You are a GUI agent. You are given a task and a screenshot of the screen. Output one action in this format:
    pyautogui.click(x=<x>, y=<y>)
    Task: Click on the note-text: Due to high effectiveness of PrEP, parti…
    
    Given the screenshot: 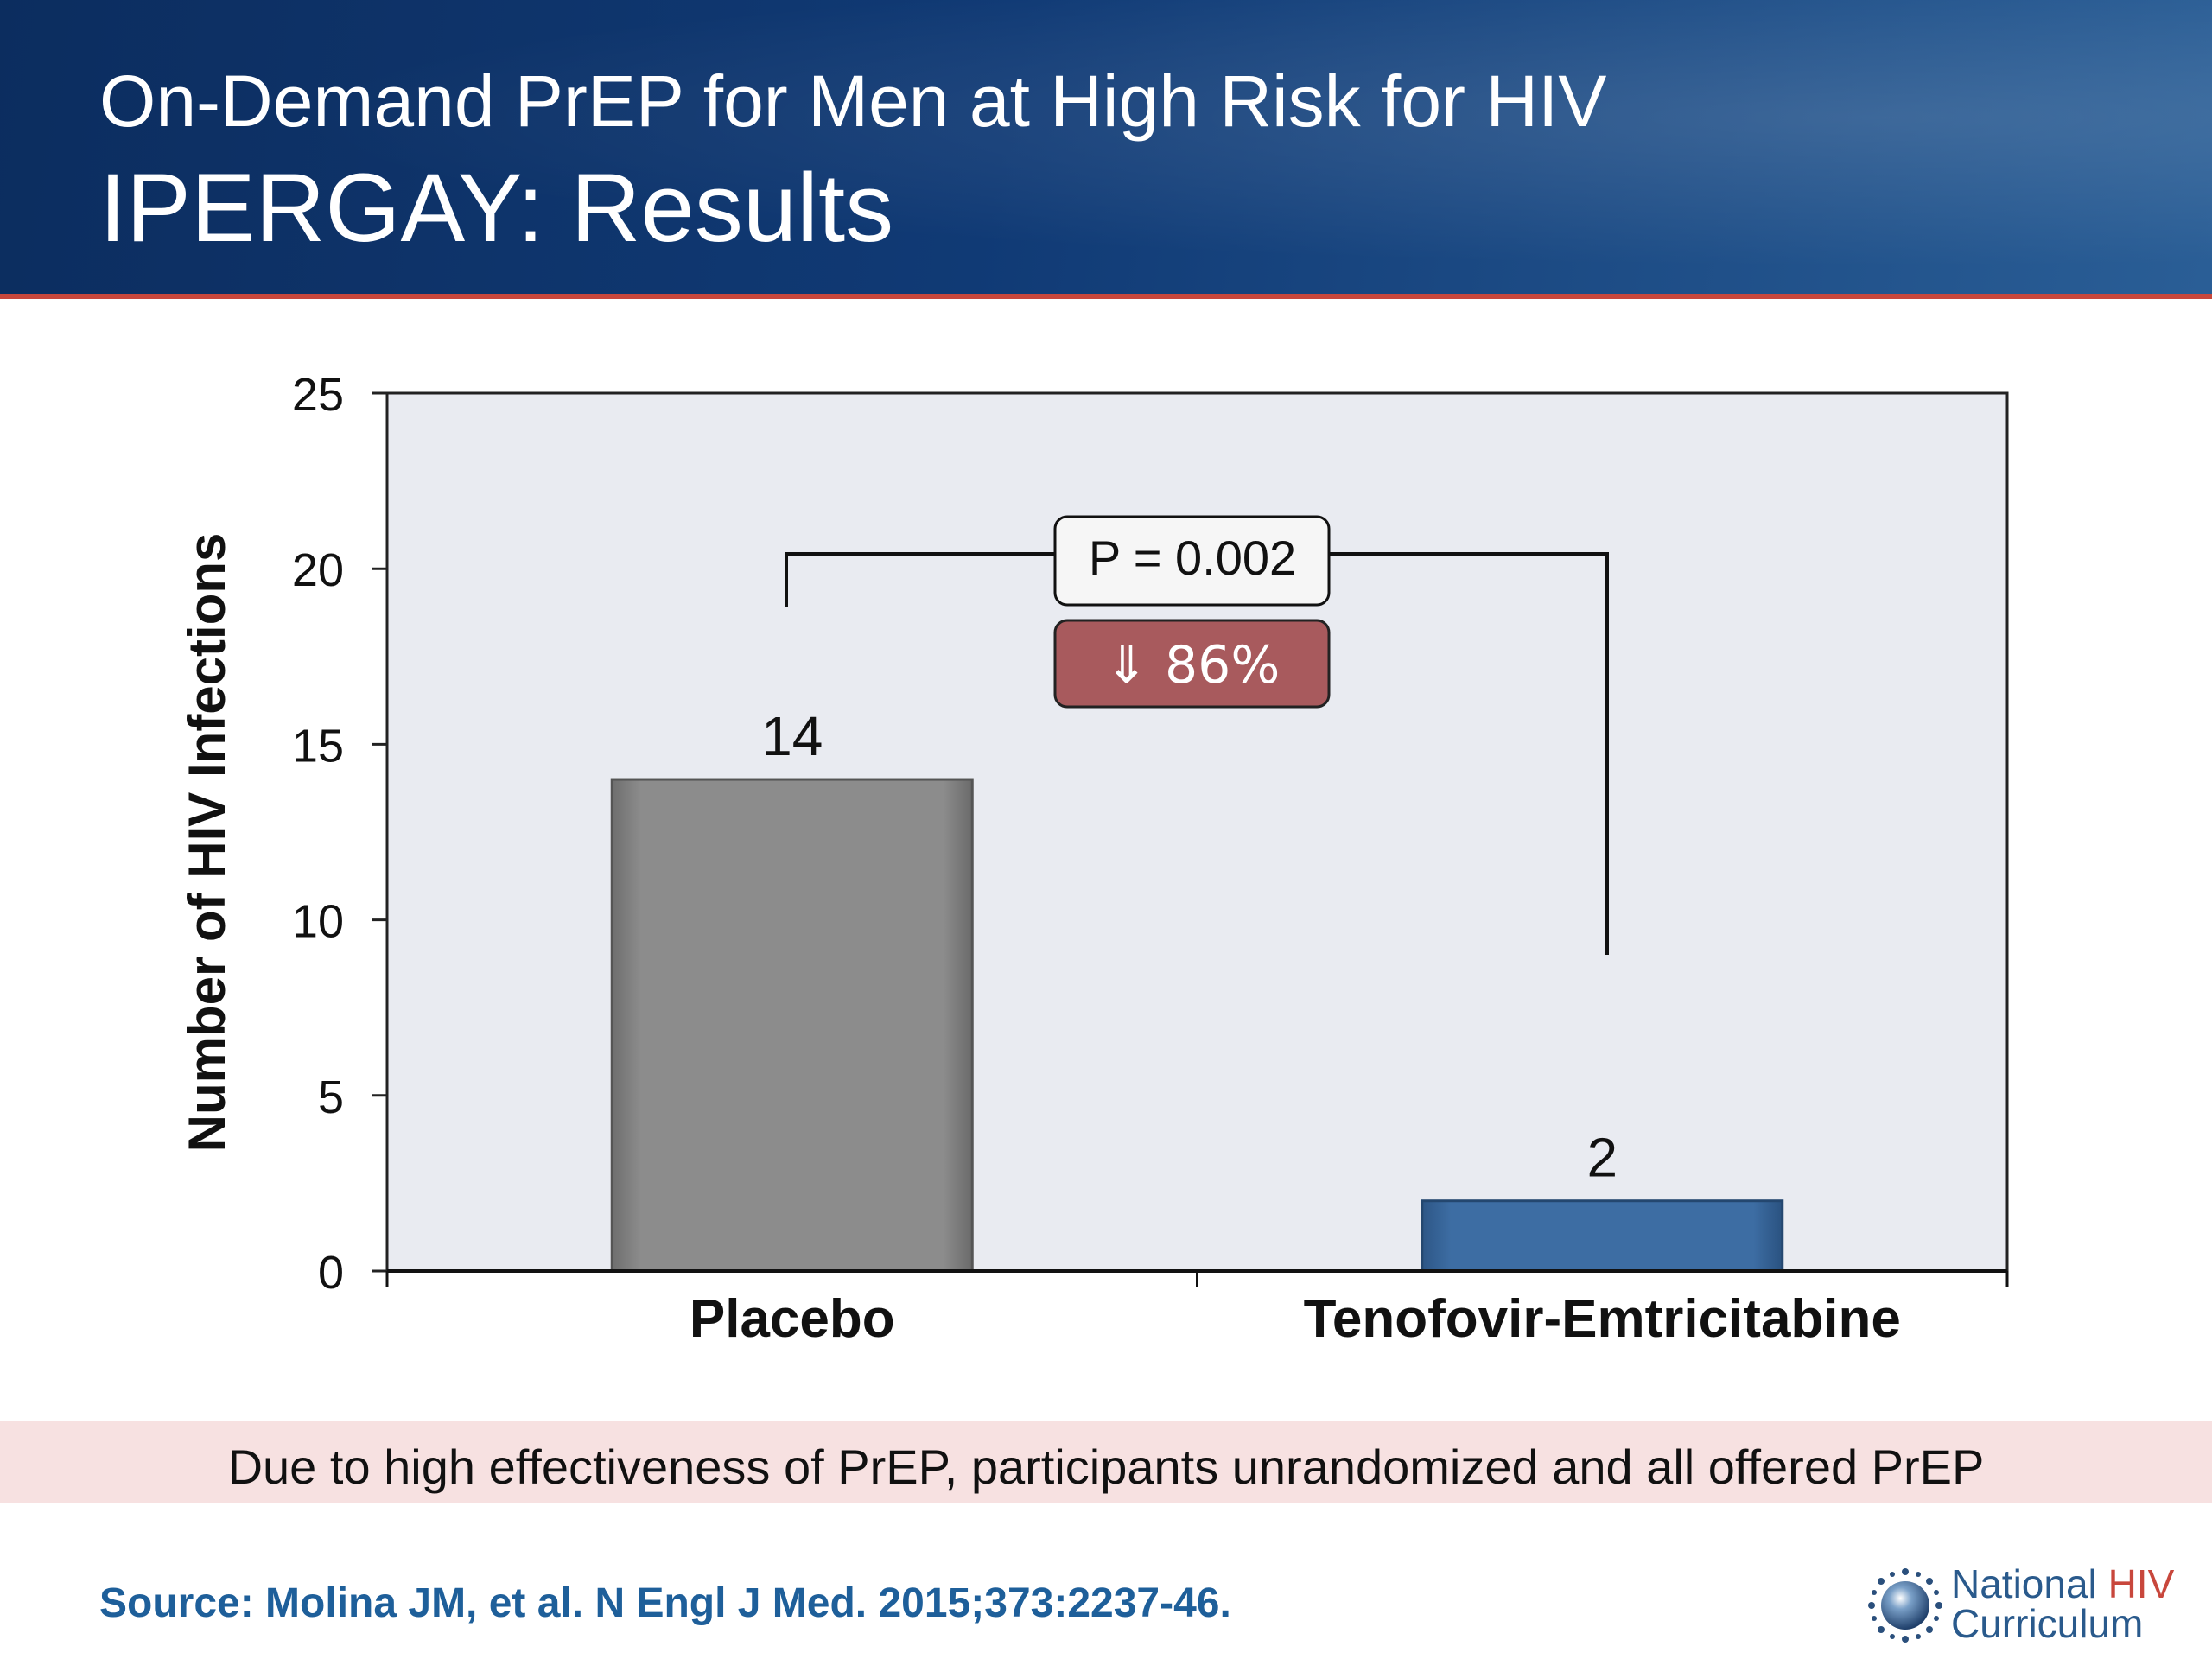 What is the action you would take?
    pyautogui.click(x=1106, y=1467)
    